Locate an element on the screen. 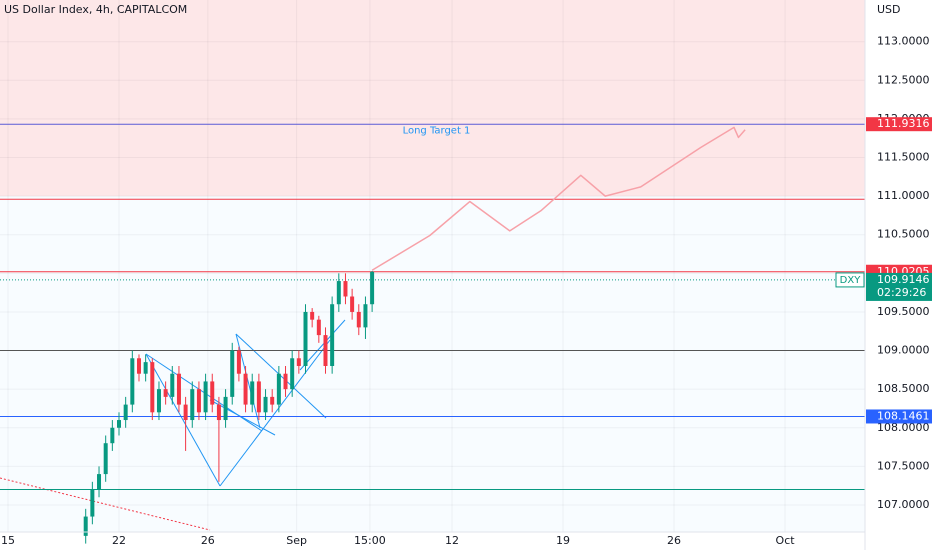  price-label: 111.9316 is located at coordinates (903, 123).